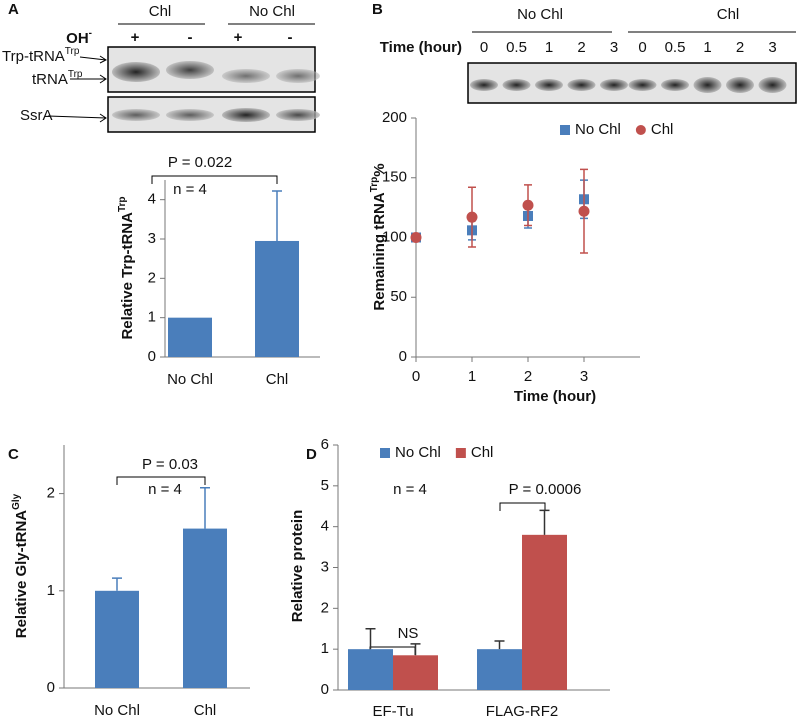 This screenshot has width=800, height=722. What do you see at coordinates (394, 117) in the screenshot?
I see `y-tick-label: 200` at bounding box center [394, 117].